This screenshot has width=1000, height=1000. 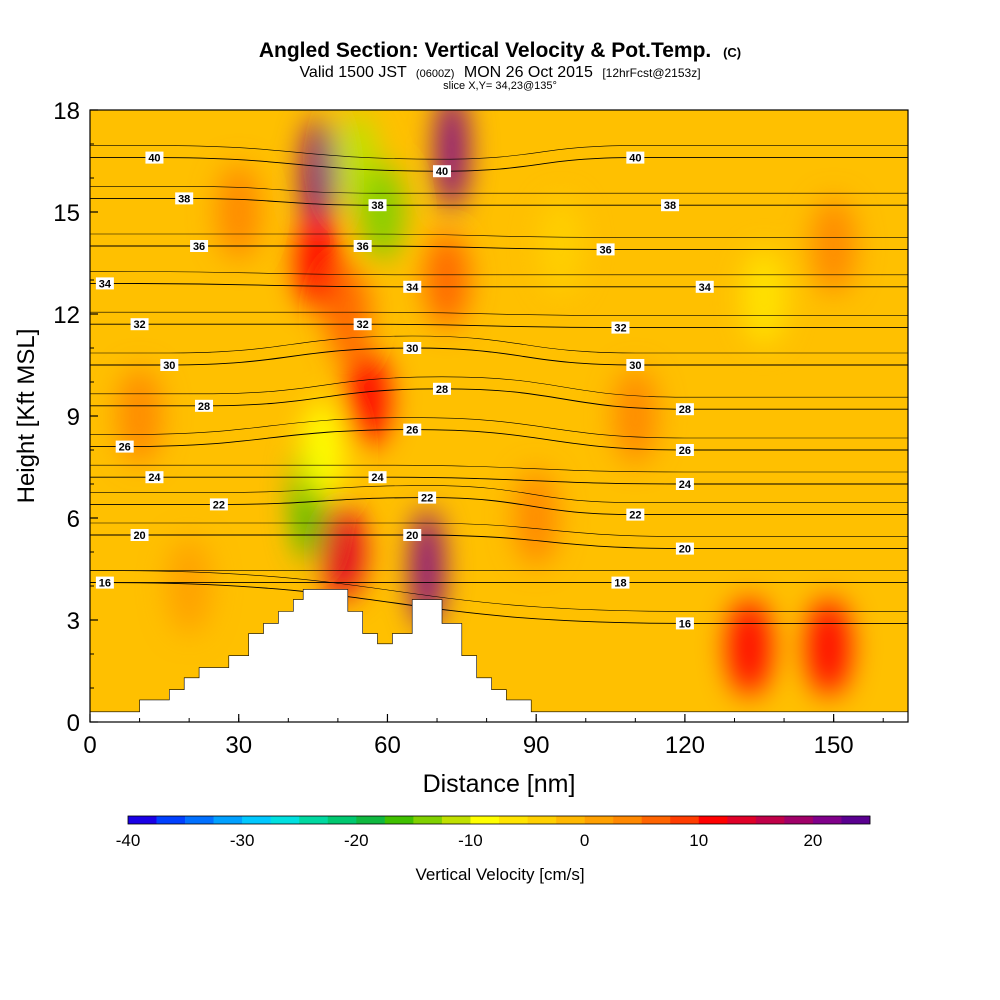 What do you see at coordinates (536, 745) in the screenshot?
I see `x-tick-label-90: 90` at bounding box center [536, 745].